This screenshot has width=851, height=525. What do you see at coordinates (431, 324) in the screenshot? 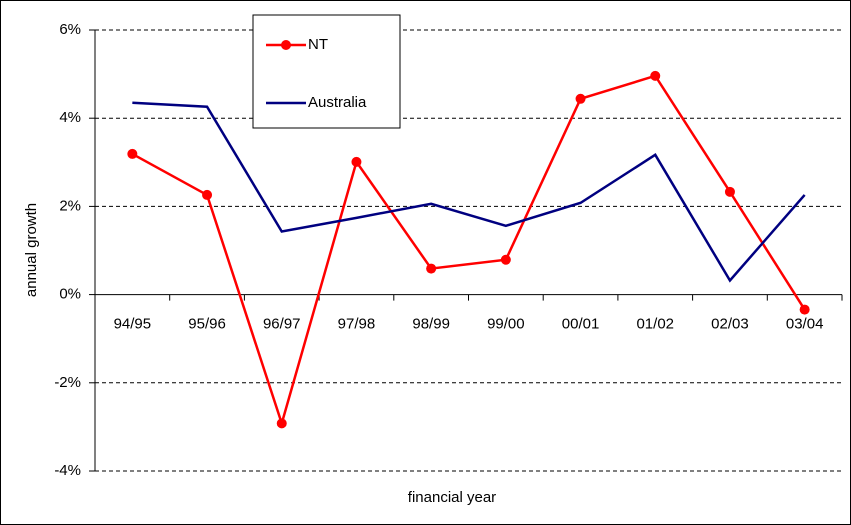
I see `x-tick-label: 98/99` at bounding box center [431, 324].